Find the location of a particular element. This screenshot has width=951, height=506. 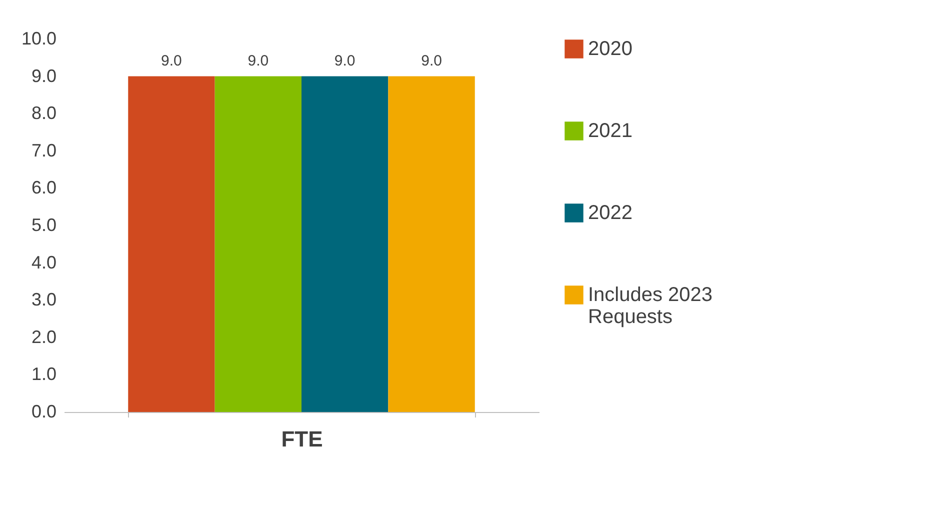

legend-label: 2020 is located at coordinates (610, 49).